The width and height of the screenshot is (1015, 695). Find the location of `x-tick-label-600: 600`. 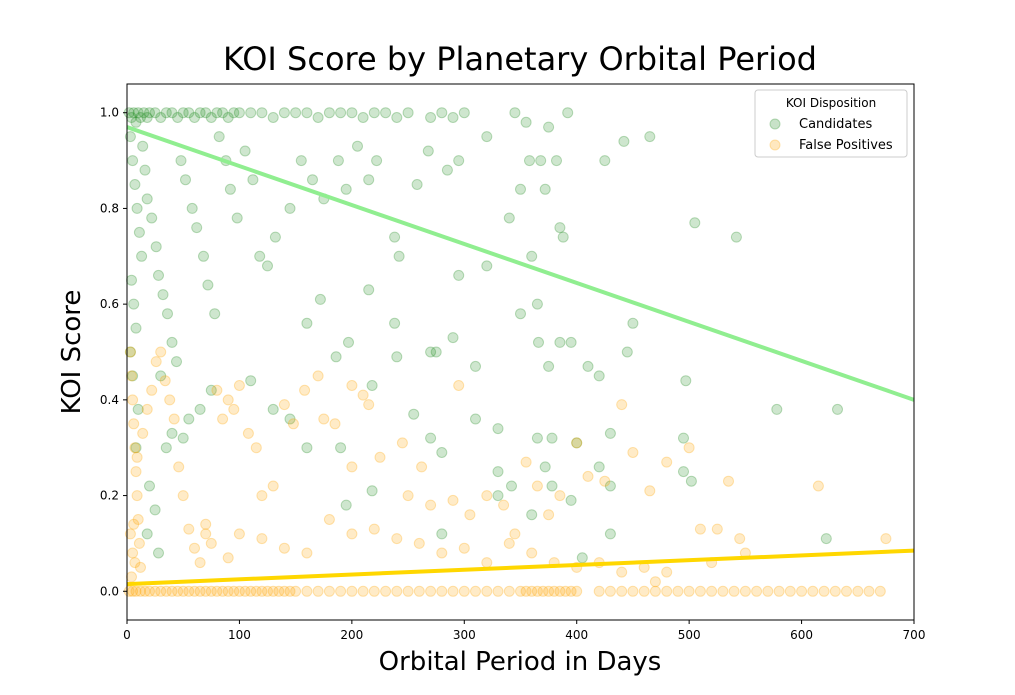

x-tick-label-600: 600 is located at coordinates (801, 635).